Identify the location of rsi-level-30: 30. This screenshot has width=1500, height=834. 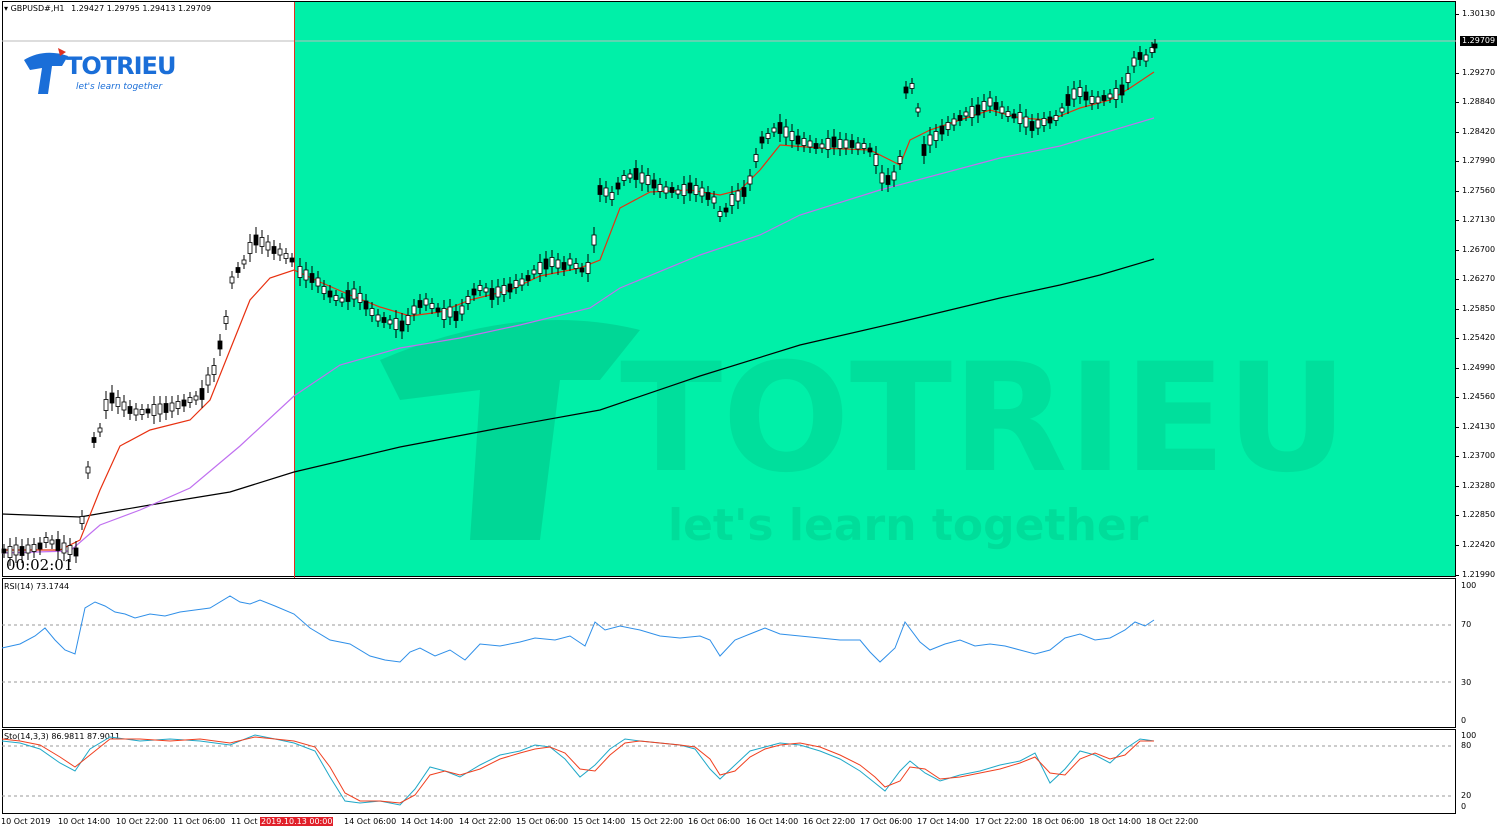
(1466, 682).